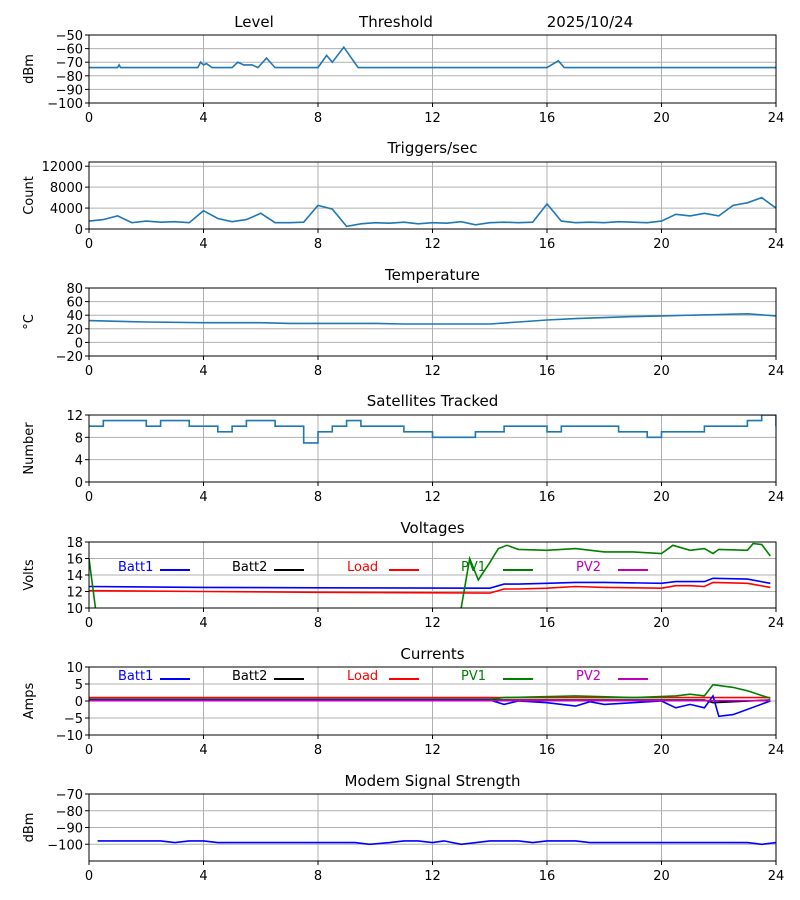 The width and height of the screenshot is (800, 900). I want to click on y-tick-label: −20, so click(69, 357).